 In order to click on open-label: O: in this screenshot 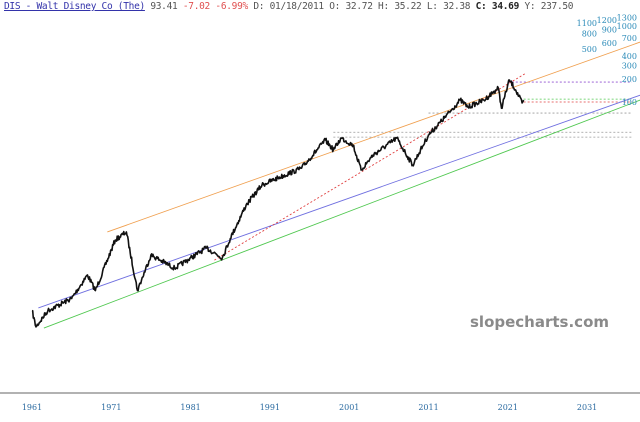, I will do `click(335, 6)`.